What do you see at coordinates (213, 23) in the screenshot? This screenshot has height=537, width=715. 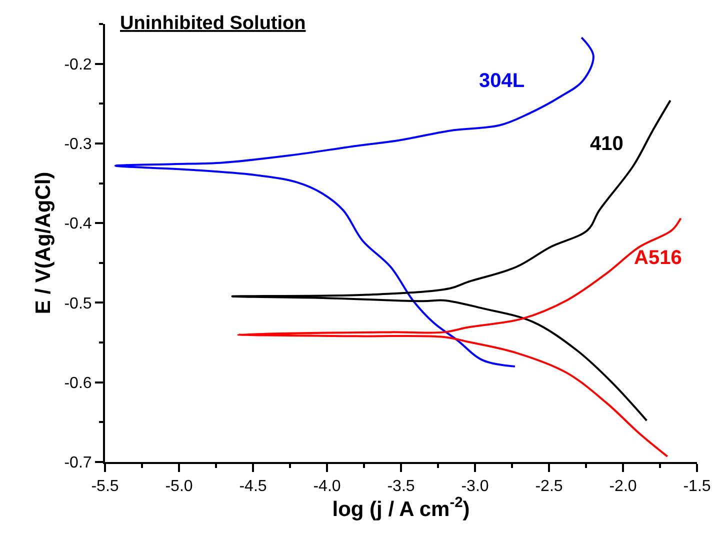 I see `chart-title: Uninhibited Solution` at bounding box center [213, 23].